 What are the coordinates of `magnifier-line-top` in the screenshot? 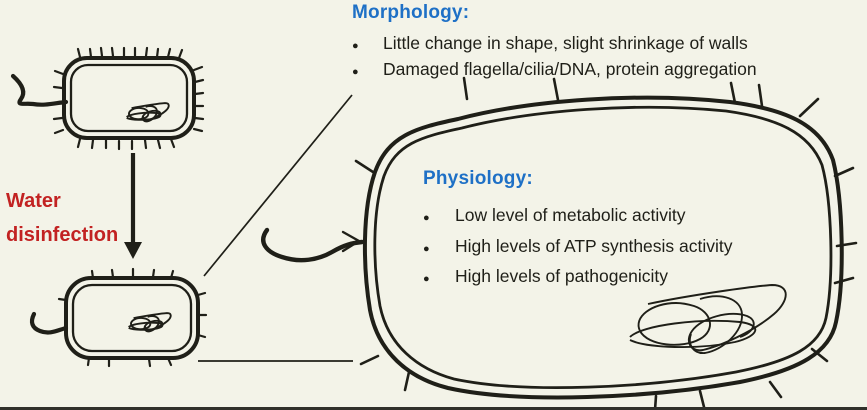 It's located at (278, 185).